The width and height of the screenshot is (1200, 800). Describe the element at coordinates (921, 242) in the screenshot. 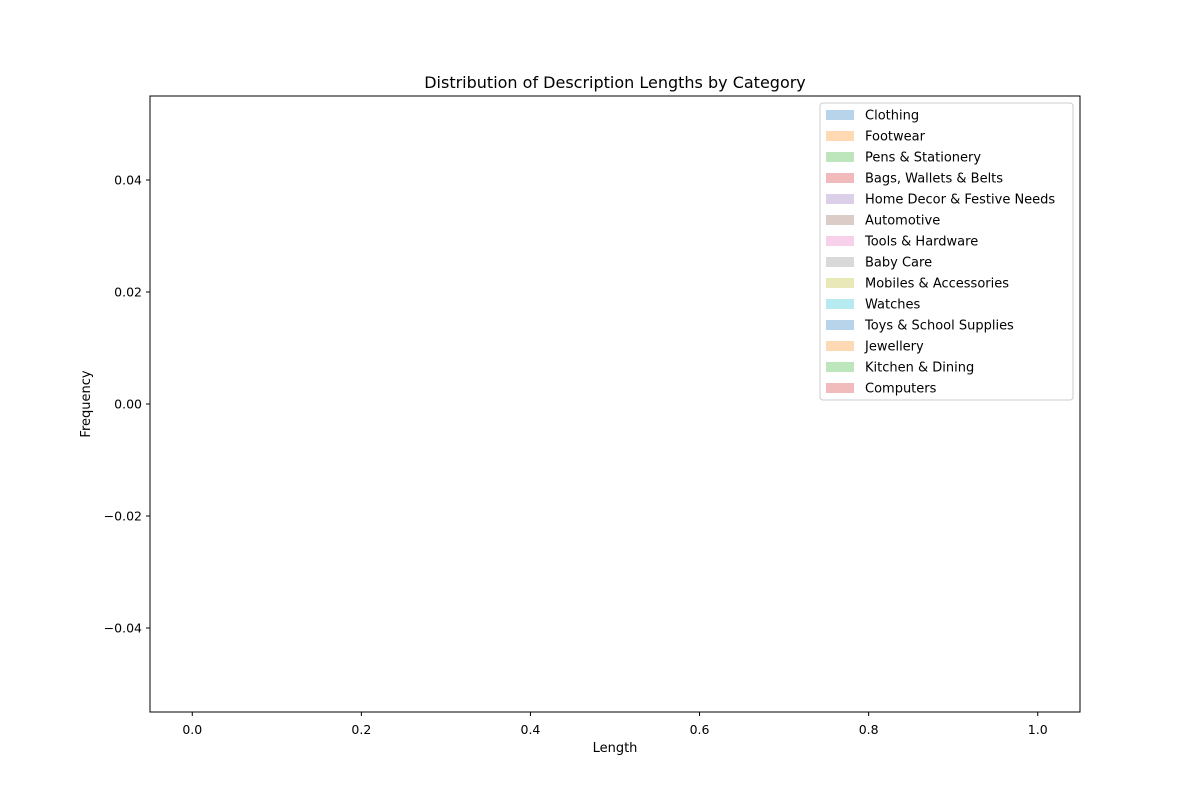

I see `legend-label: Tools & Hardware` at that location.